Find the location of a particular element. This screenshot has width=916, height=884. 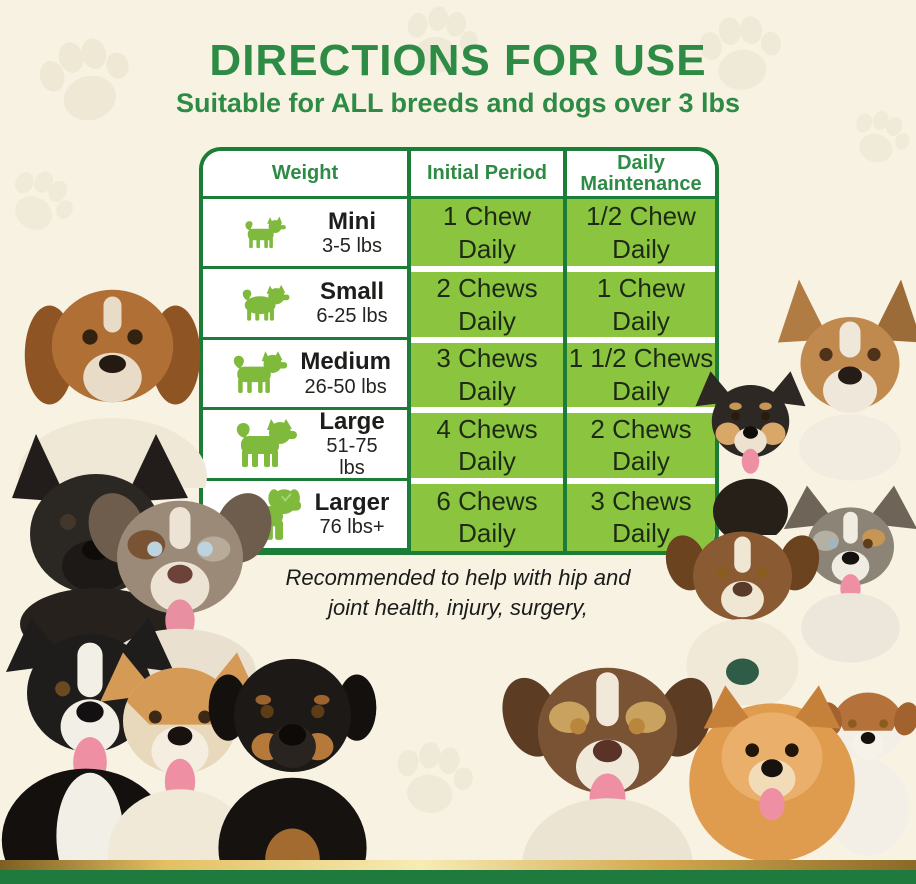

pomeranian-dog-image is located at coordinates (772, 773).